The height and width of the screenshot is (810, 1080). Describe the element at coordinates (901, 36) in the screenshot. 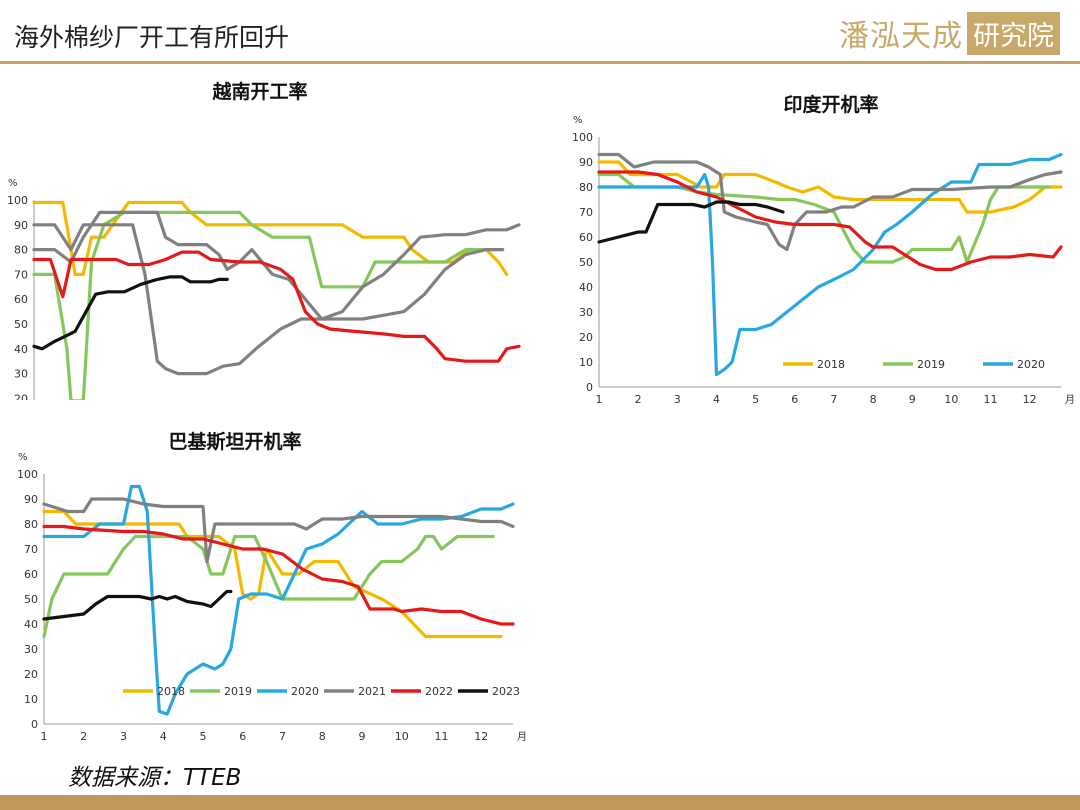

I see `logo-main-text: 潘泓天成` at that location.